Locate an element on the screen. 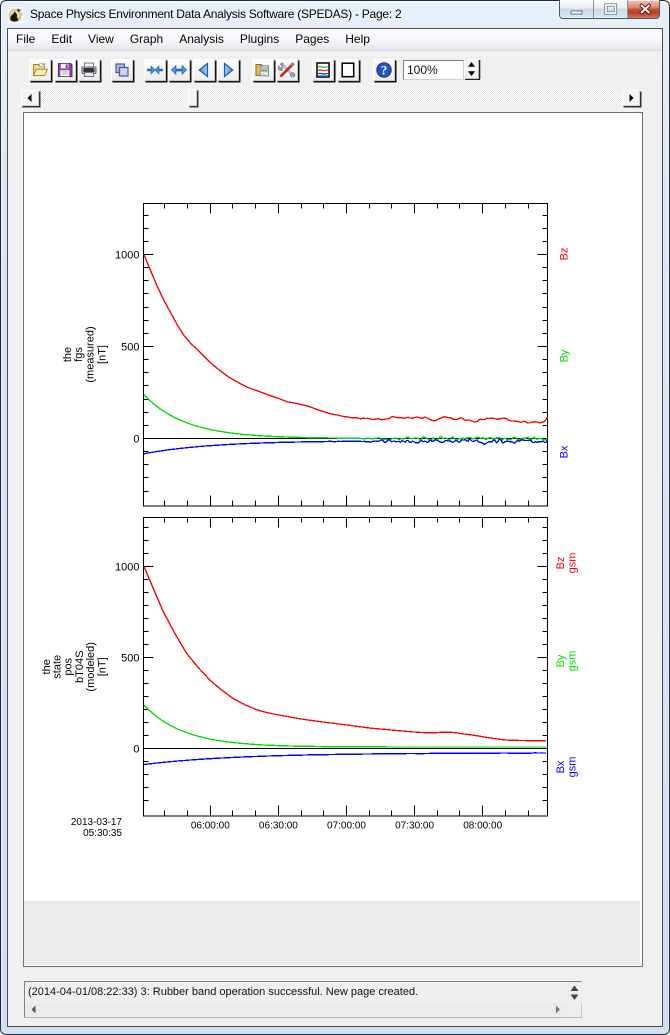 The height and width of the screenshot is (1035, 670). svg-text: (measured) is located at coordinates (91, 354).